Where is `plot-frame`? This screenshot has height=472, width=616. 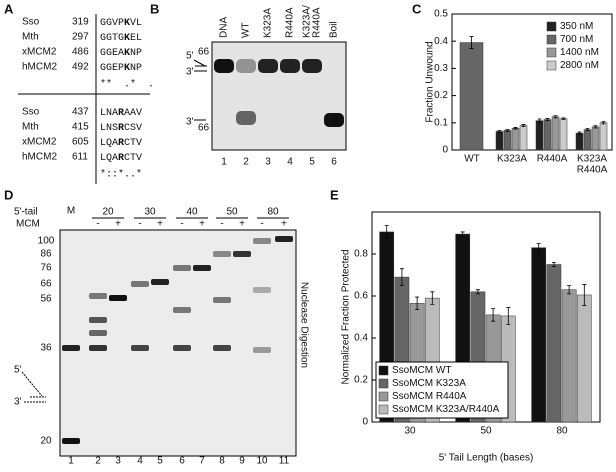
plot-frame is located at coordinates (532, 82).